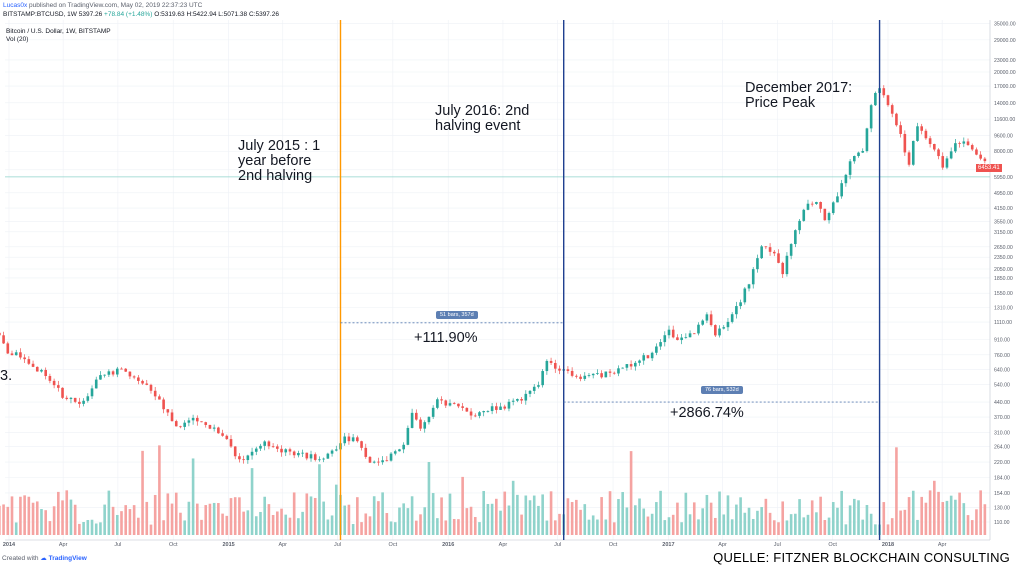 Image resolution: width=1024 pixels, height=568 pixels. What do you see at coordinates (279, 161) in the screenshot?
I see `annotation-july-2015: July 2015 : 1 year before 2nd halving` at bounding box center [279, 161].